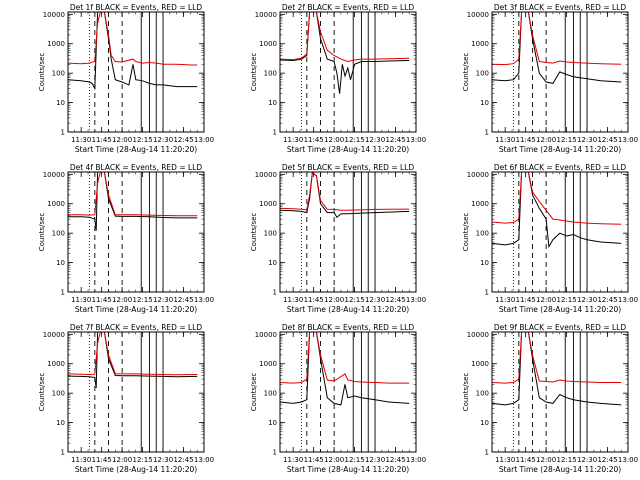  I want to click on panel-title: Det 3f BLACK = Events, RED = LLD, so click(560, 7).